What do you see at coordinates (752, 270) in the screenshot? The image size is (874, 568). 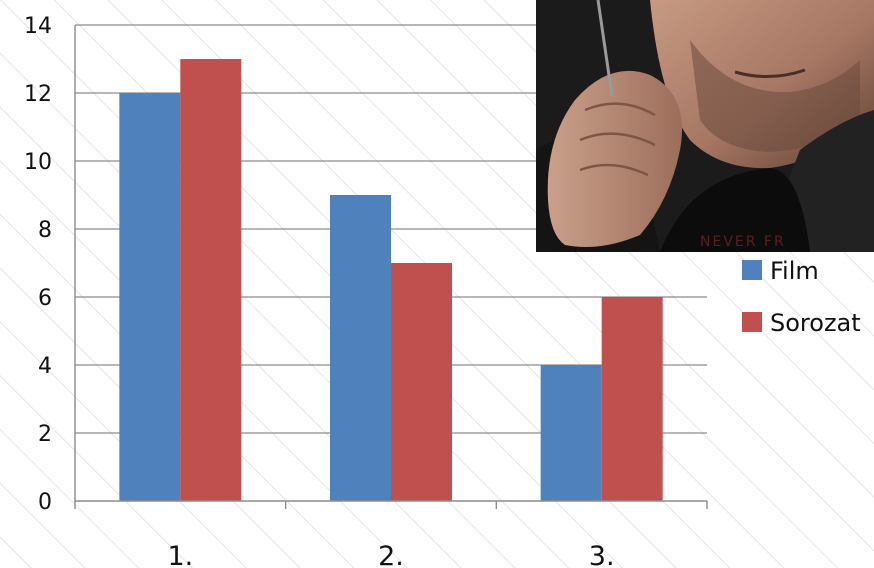 I see `legend-swatch-film` at bounding box center [752, 270].